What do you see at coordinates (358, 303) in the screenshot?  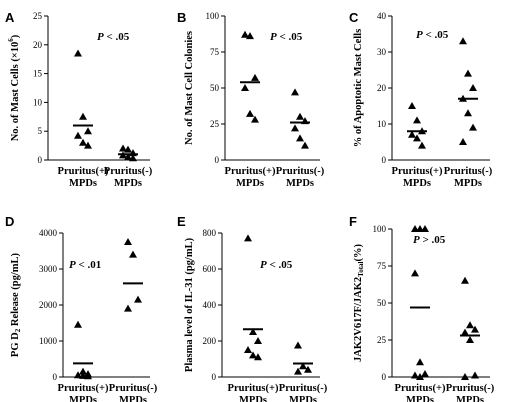 I see `y-axis-label: JAK2V617F/JAK2Total(%)` at bounding box center [358, 303].